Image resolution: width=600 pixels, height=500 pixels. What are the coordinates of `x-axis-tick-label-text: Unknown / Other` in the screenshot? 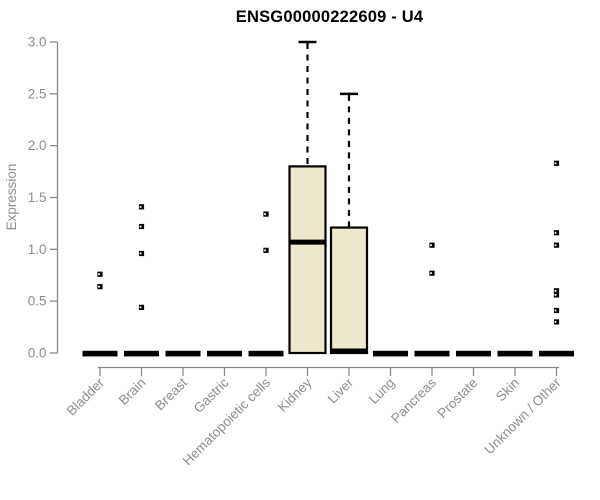 It's located at (522, 416).